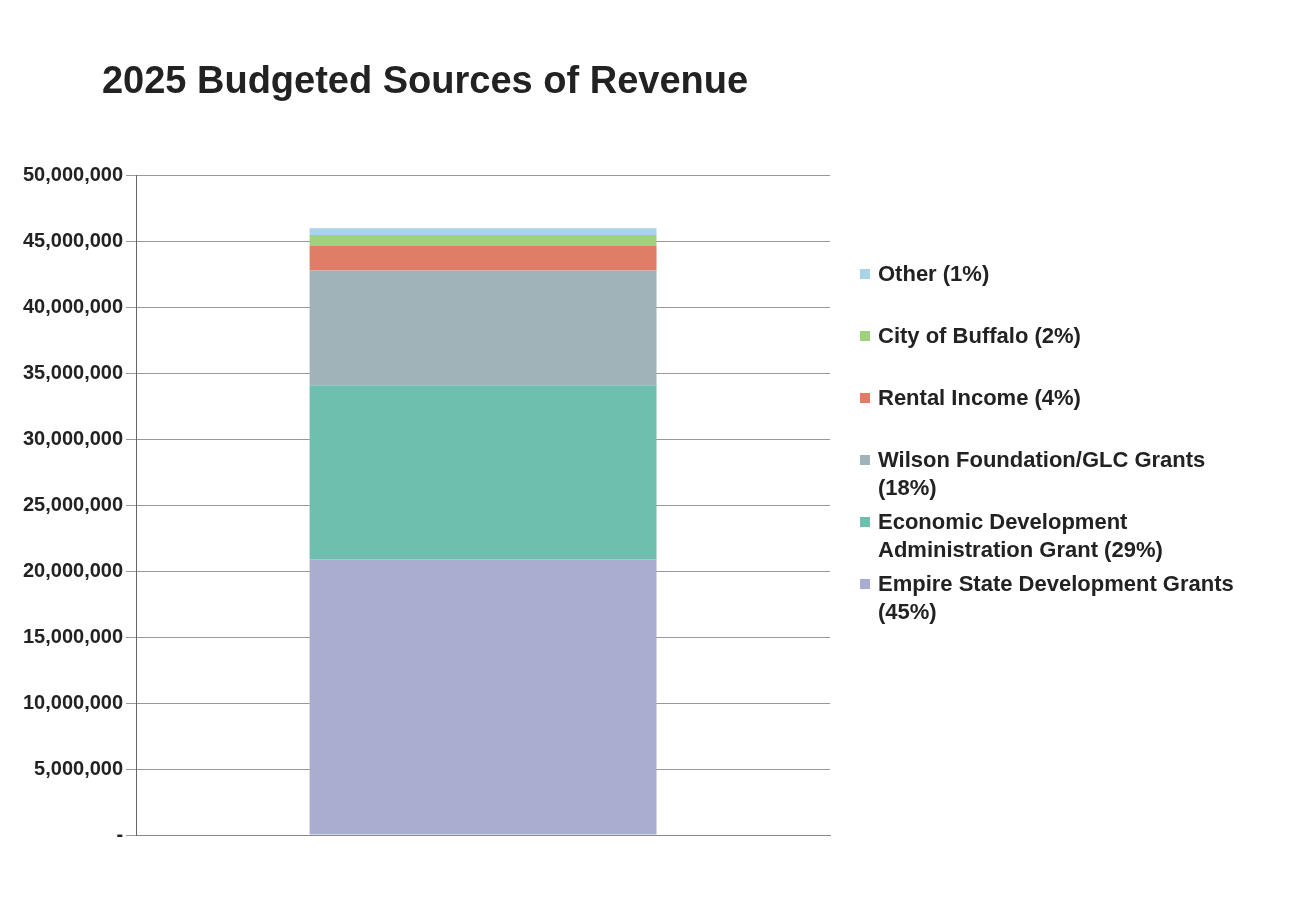  Describe the element at coordinates (979, 398) in the screenshot. I see `legend-label: Rental Income (4%)` at that location.